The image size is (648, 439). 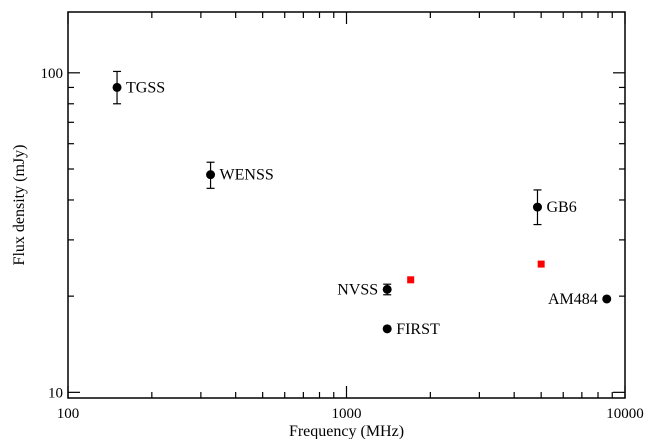 What do you see at coordinates (55, 393) in the screenshot?
I see `y-tick-label: 10` at bounding box center [55, 393].